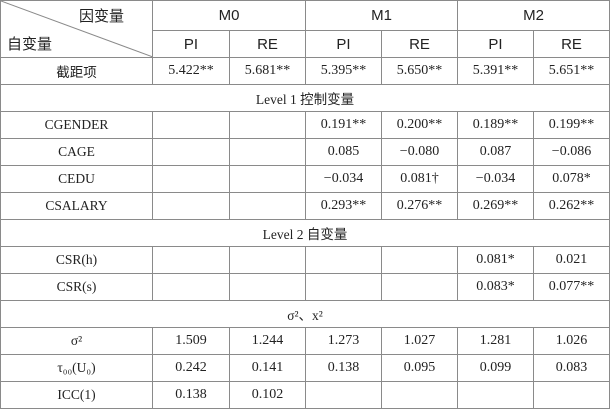 Image resolution: width=610 pixels, height=409 pixels. Describe the element at coordinates (76, 206) in the screenshot. I see `row-label: CSALARY` at that location.